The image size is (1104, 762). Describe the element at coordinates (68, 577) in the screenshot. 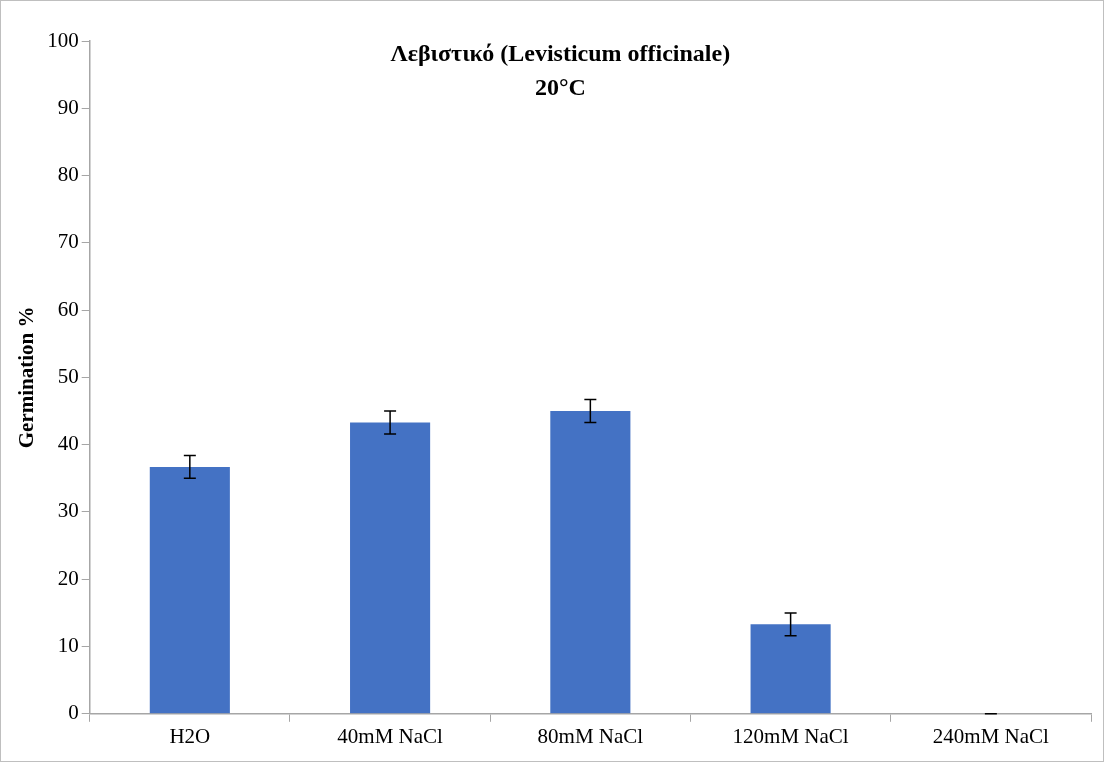

I see `y-tick-label: 20` at that location.